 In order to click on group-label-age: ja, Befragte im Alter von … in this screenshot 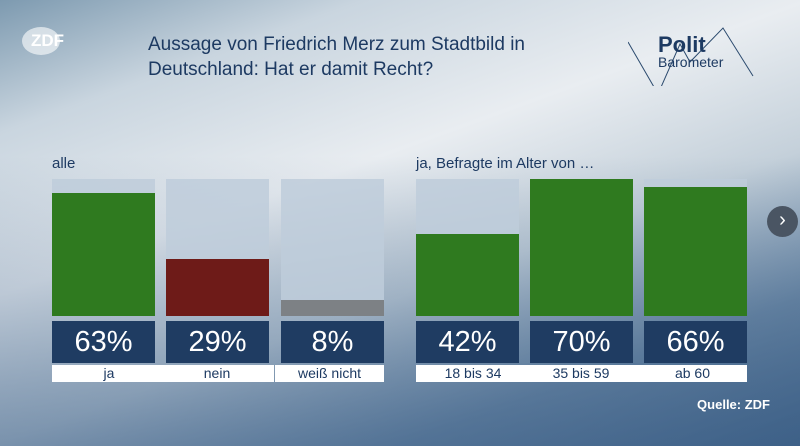, I will do `click(505, 163)`.